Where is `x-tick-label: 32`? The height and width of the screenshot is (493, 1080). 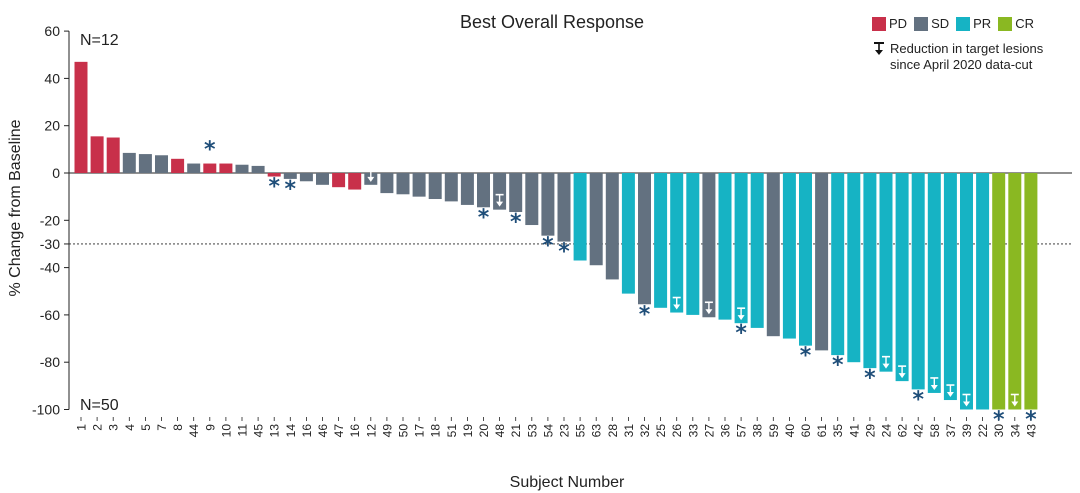
x-tick-label: 32 is located at coordinates (645, 431).